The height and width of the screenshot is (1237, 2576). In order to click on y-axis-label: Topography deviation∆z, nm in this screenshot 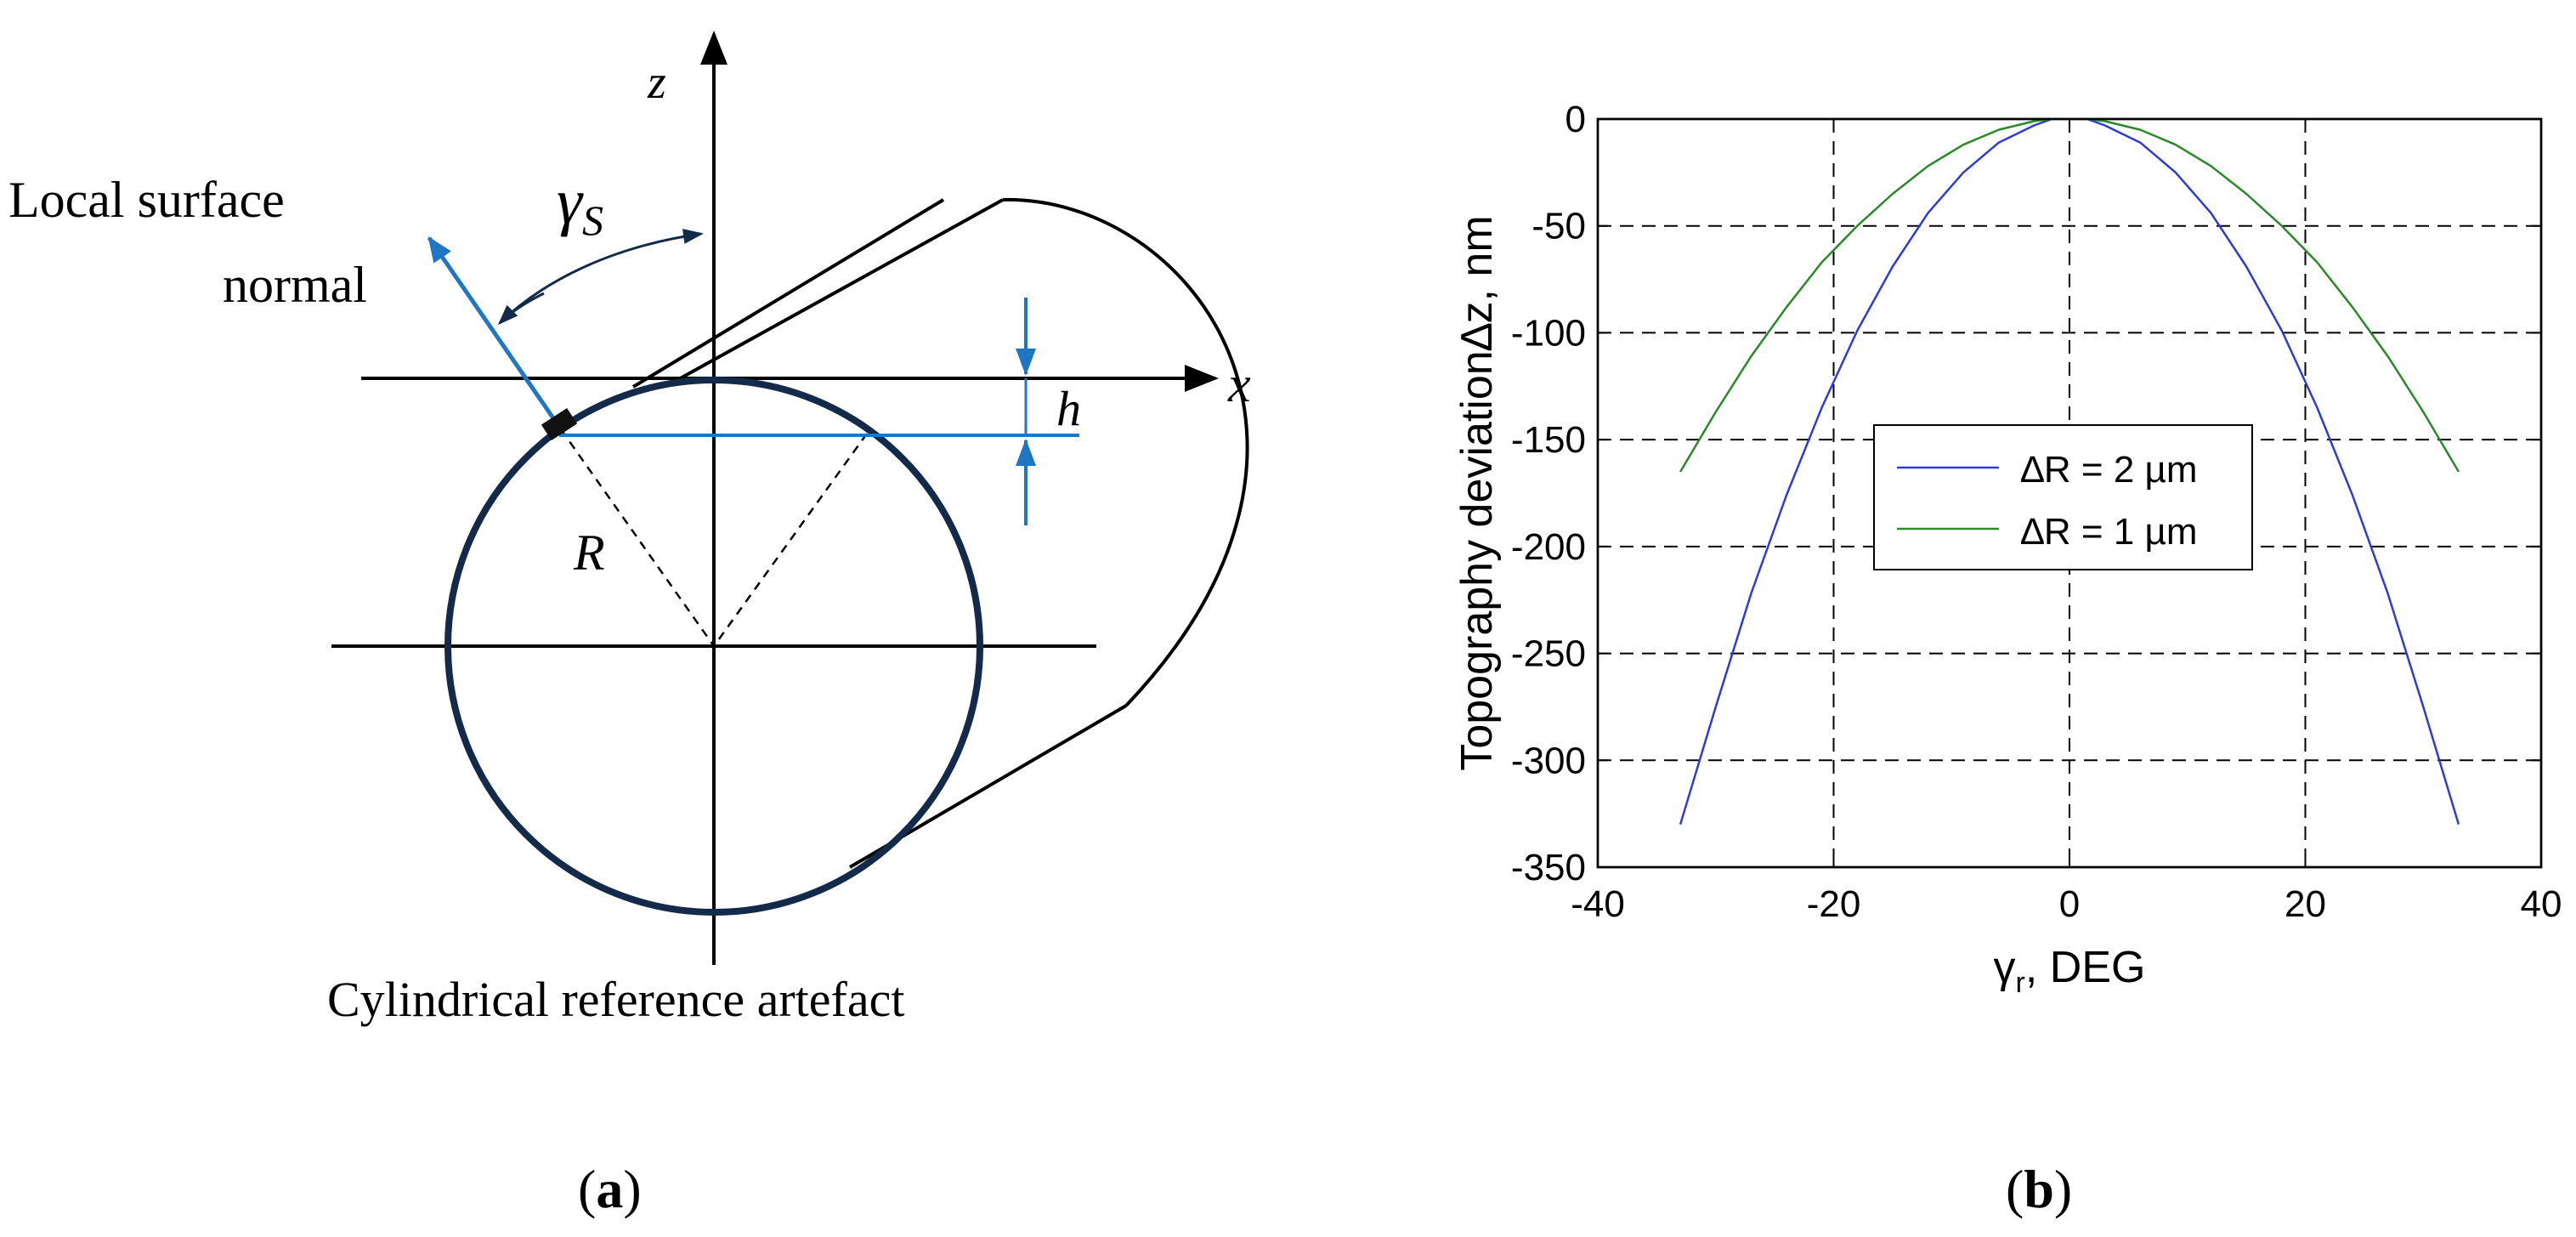, I will do `click(1477, 492)`.